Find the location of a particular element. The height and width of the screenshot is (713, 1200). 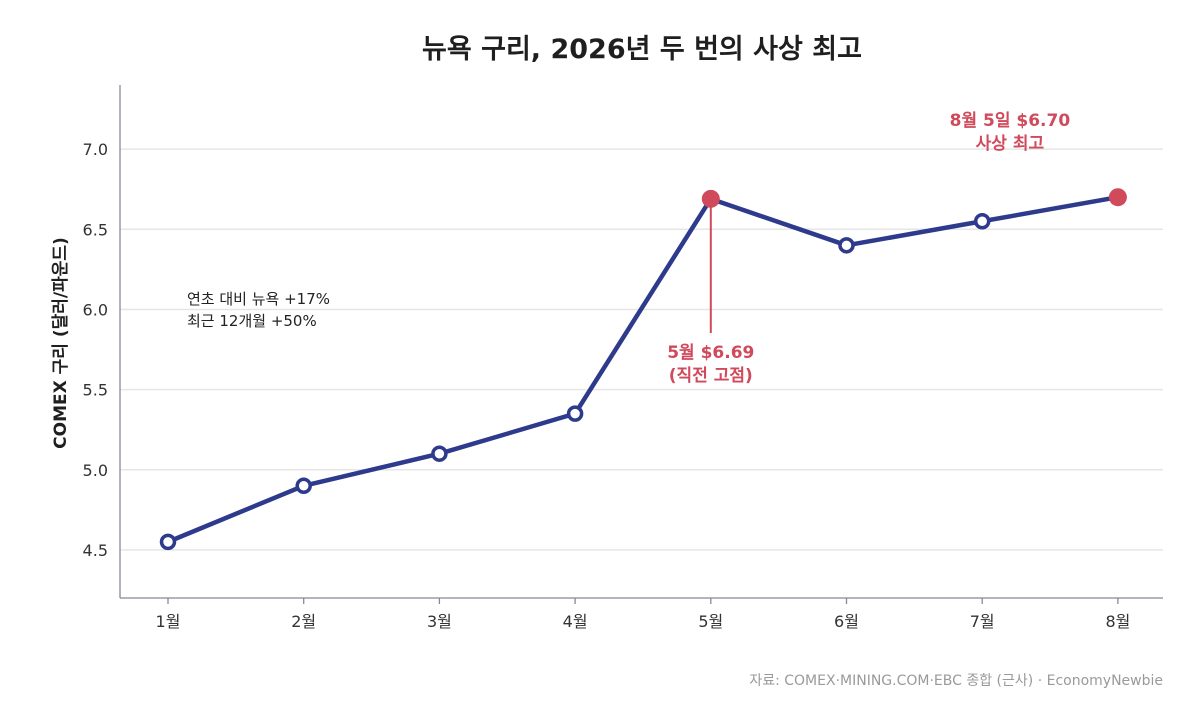

y-tick-label: 6.5 is located at coordinates (95, 229).